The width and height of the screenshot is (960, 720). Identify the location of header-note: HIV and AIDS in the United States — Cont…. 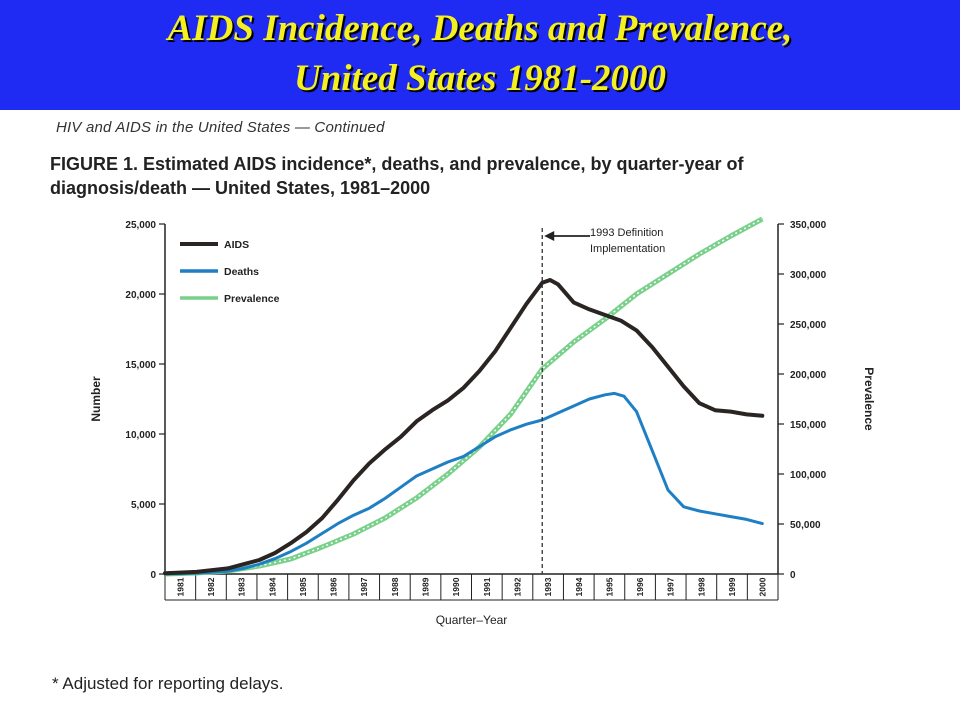
(220, 127).